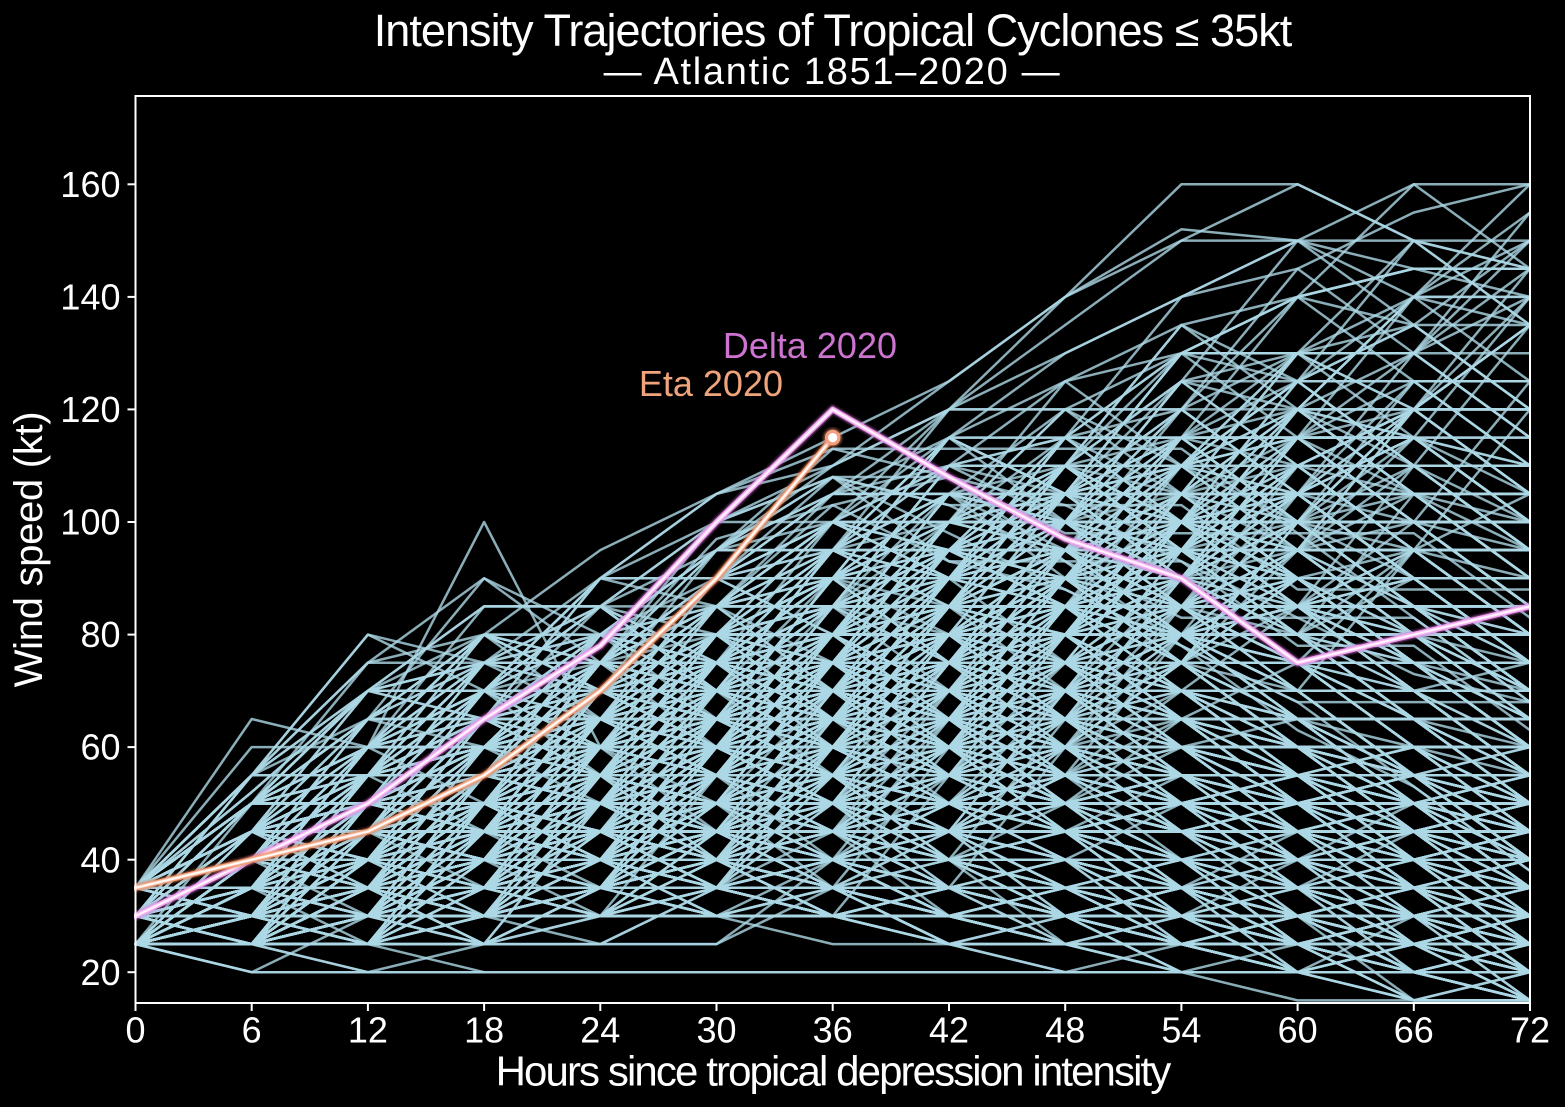  I want to click on svg-text: 6, so click(252, 1030).